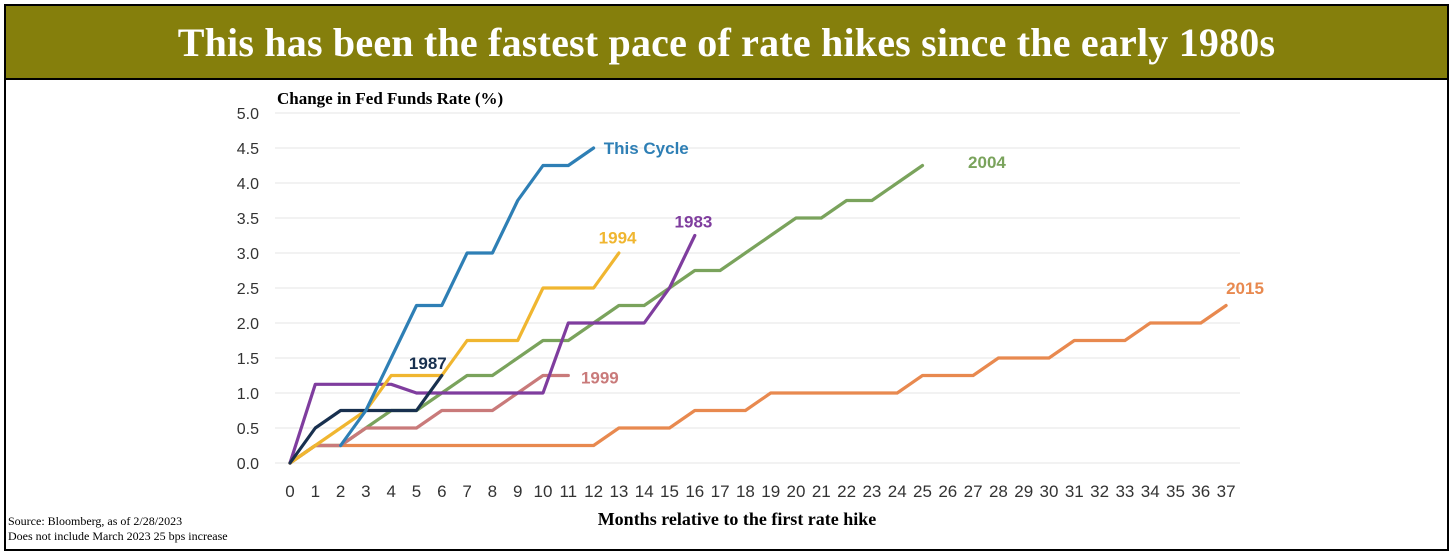 The height and width of the screenshot is (557, 1455). Describe the element at coordinates (593, 491) in the screenshot. I see `x-tick-label: 12` at that location.